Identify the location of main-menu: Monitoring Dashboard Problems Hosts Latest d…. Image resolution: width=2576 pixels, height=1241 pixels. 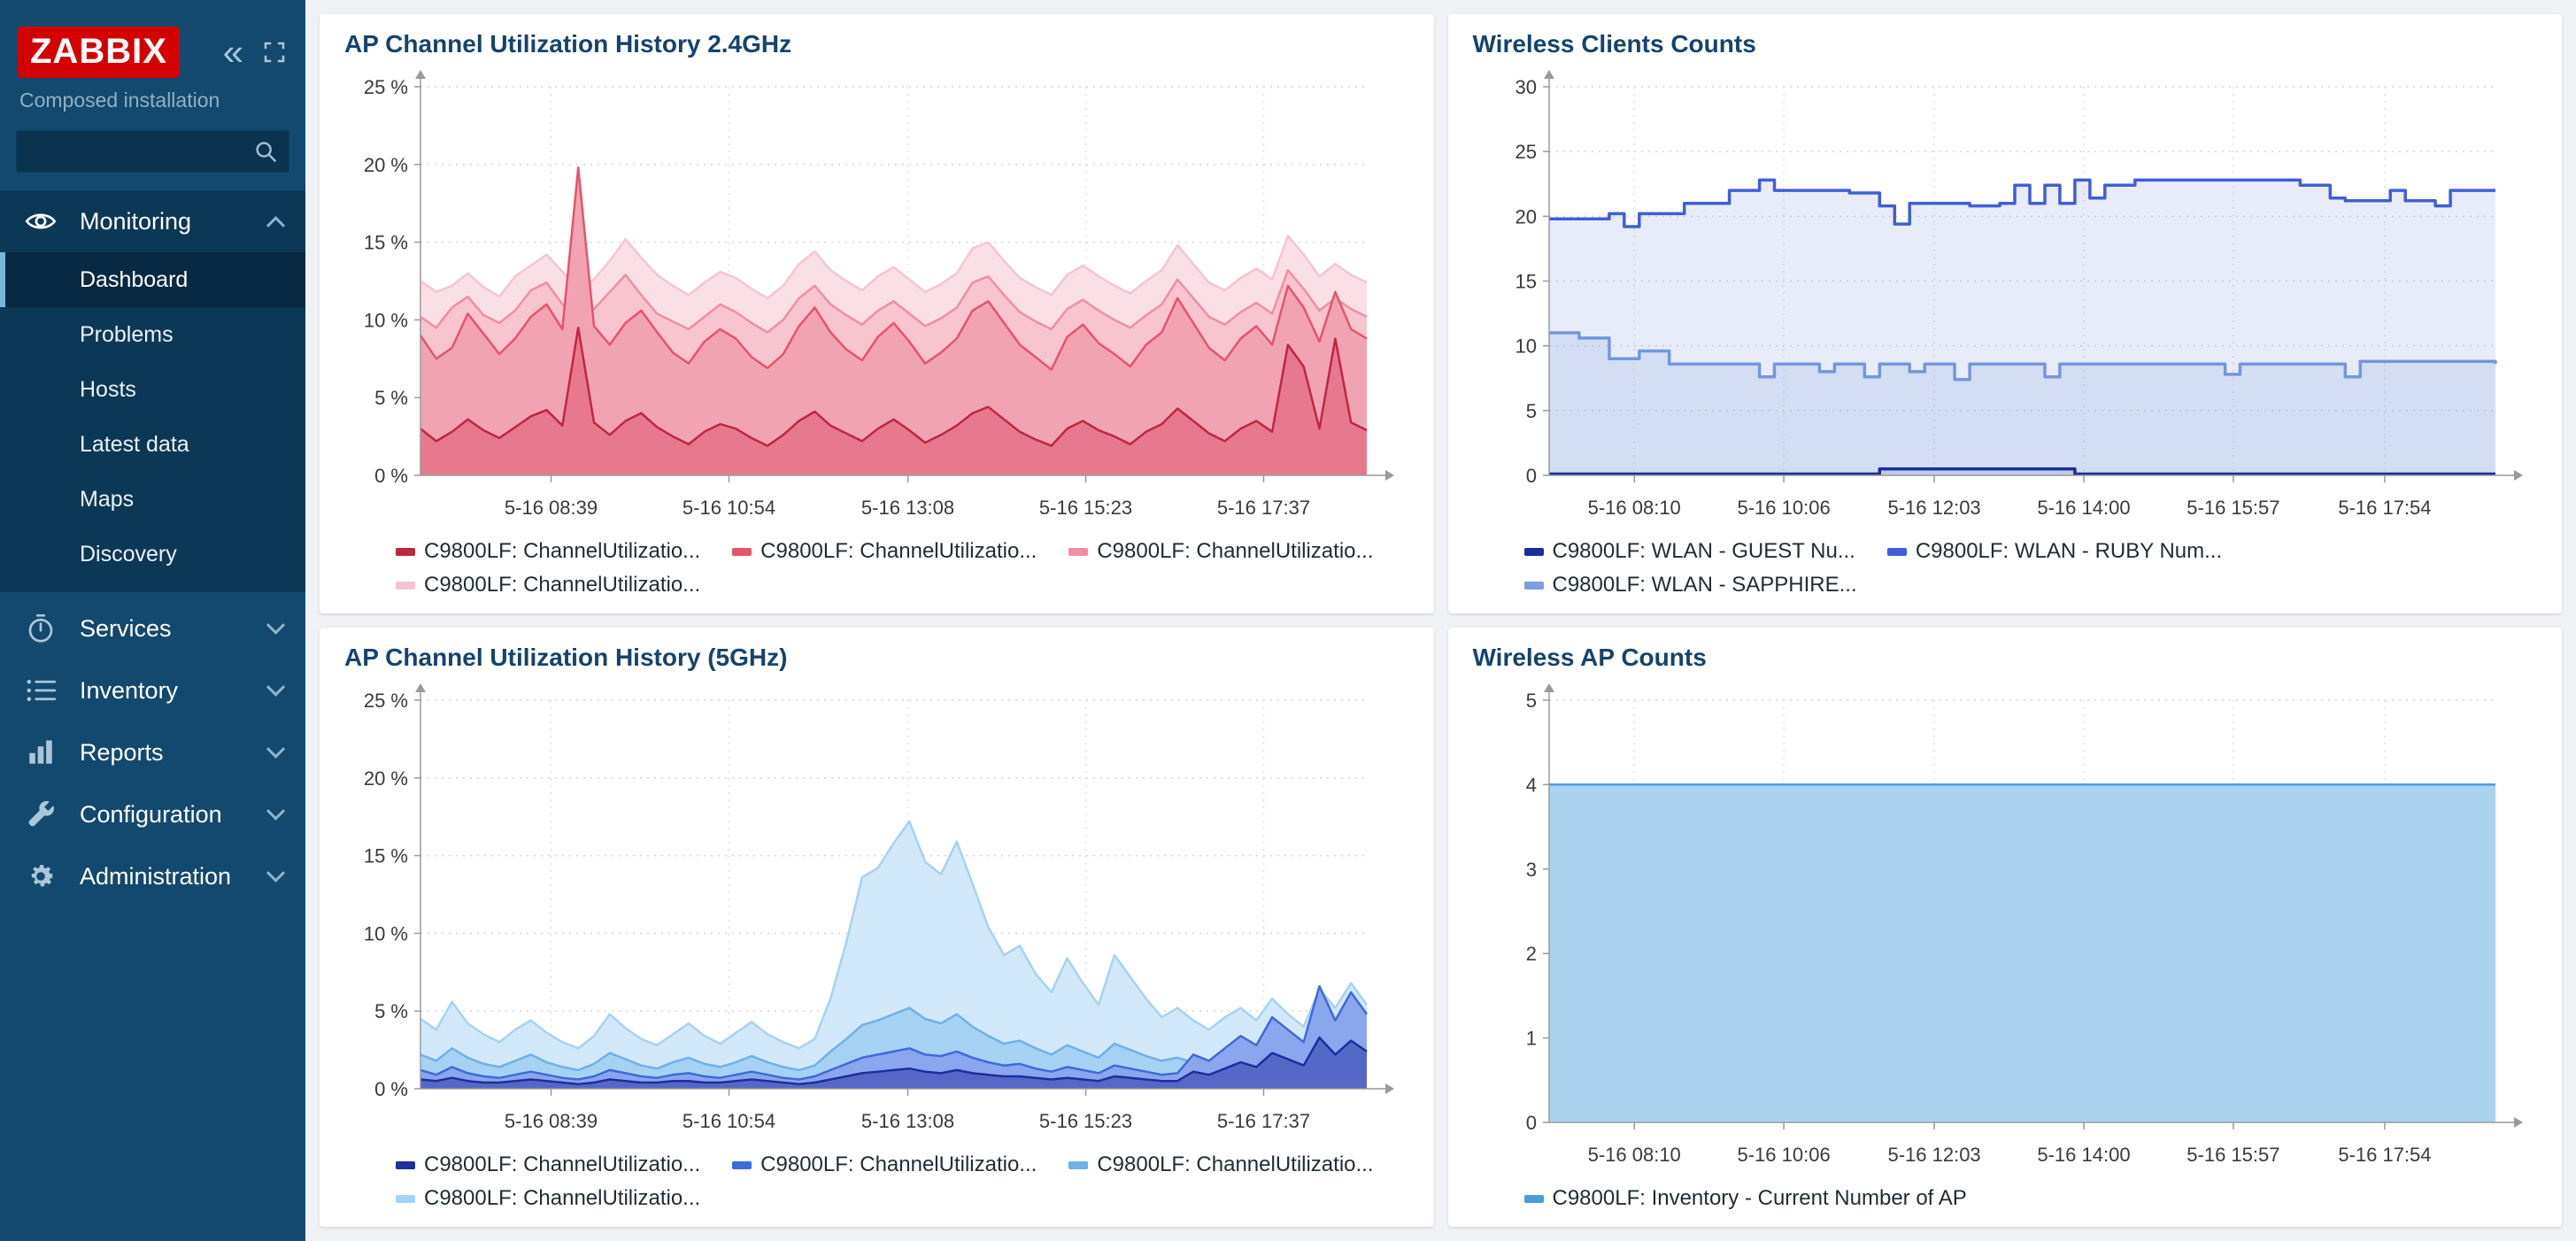
(152, 548).